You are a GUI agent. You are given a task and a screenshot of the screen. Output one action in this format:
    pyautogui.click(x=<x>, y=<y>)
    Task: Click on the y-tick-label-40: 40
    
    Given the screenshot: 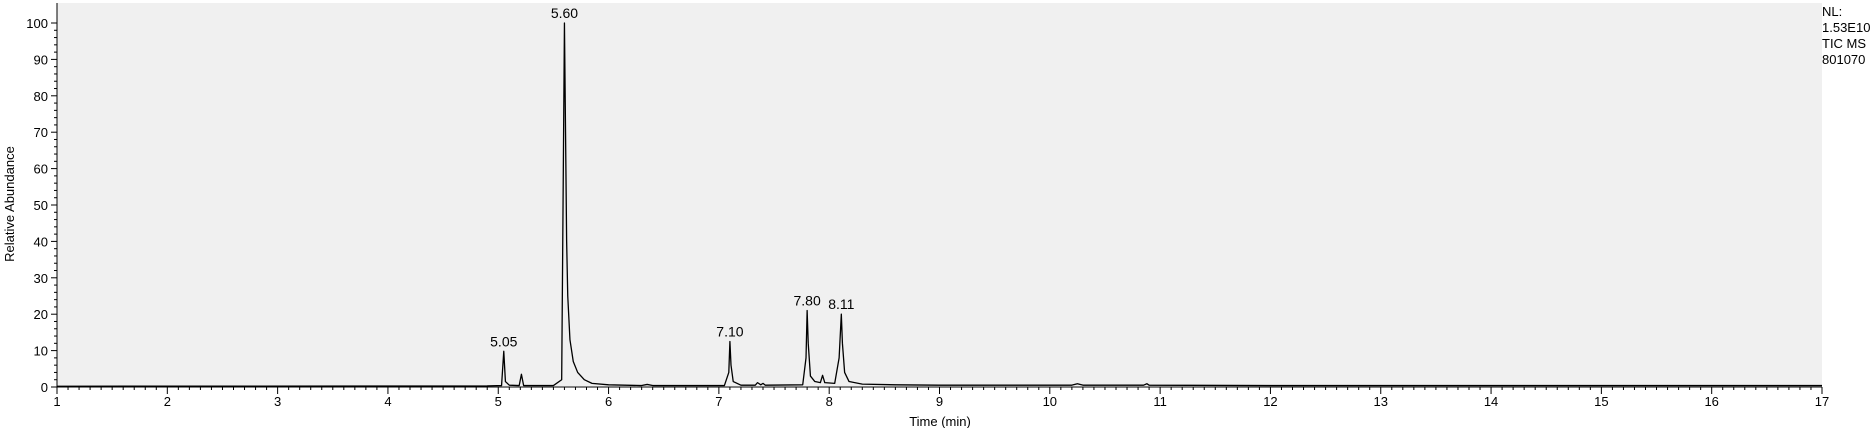 What is the action you would take?
    pyautogui.click(x=41, y=241)
    